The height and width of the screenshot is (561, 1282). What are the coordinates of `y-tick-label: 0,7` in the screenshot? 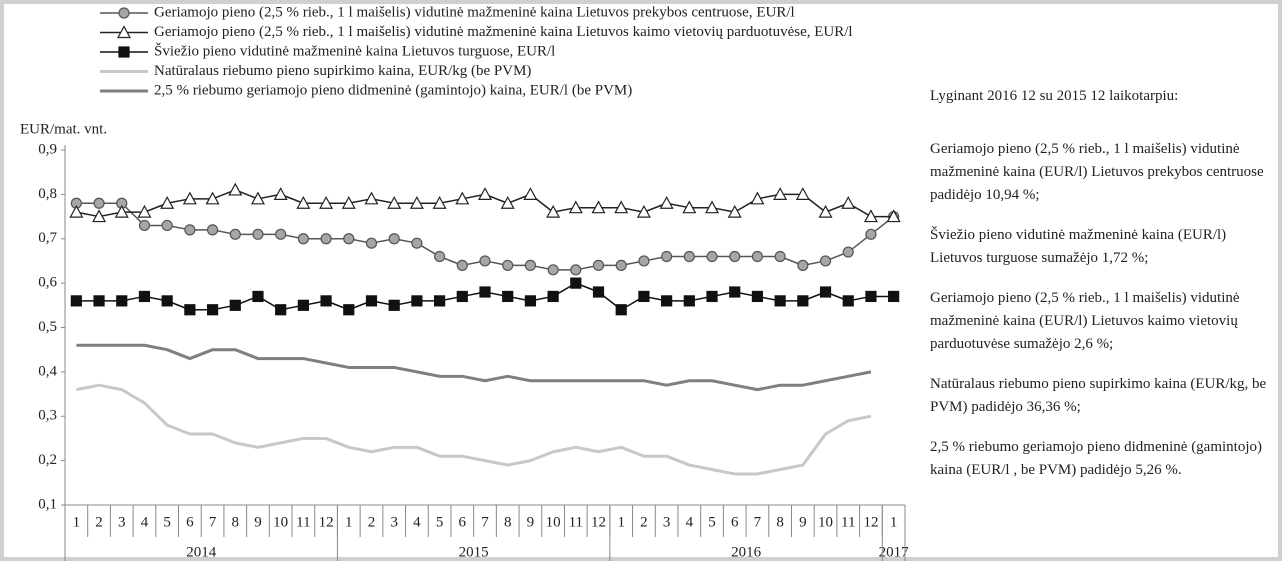 It's located at (47, 238).